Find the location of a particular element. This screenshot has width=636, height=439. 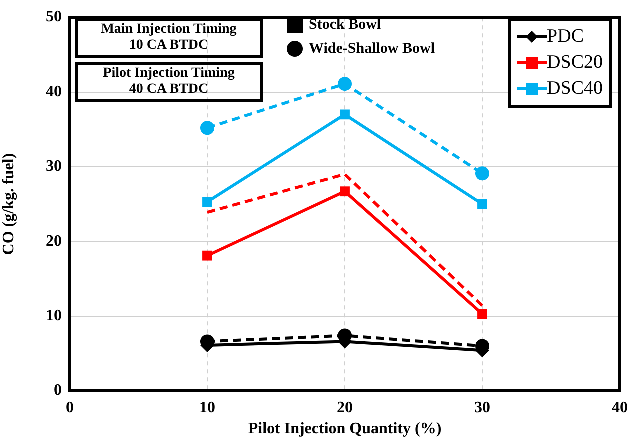

note-box: Pilot Injection Timing 40 CA BTDC is located at coordinates (169, 82).